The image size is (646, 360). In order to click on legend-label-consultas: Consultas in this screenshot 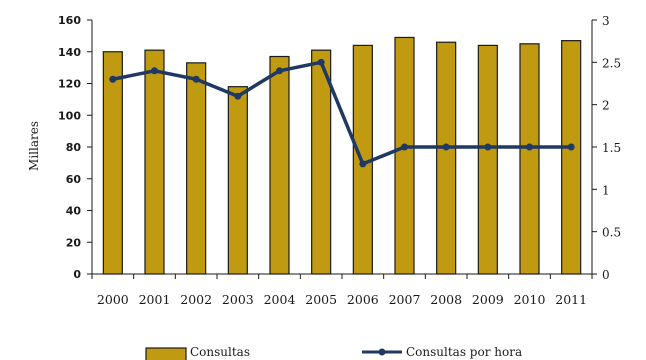, I will do `click(220, 352)`.